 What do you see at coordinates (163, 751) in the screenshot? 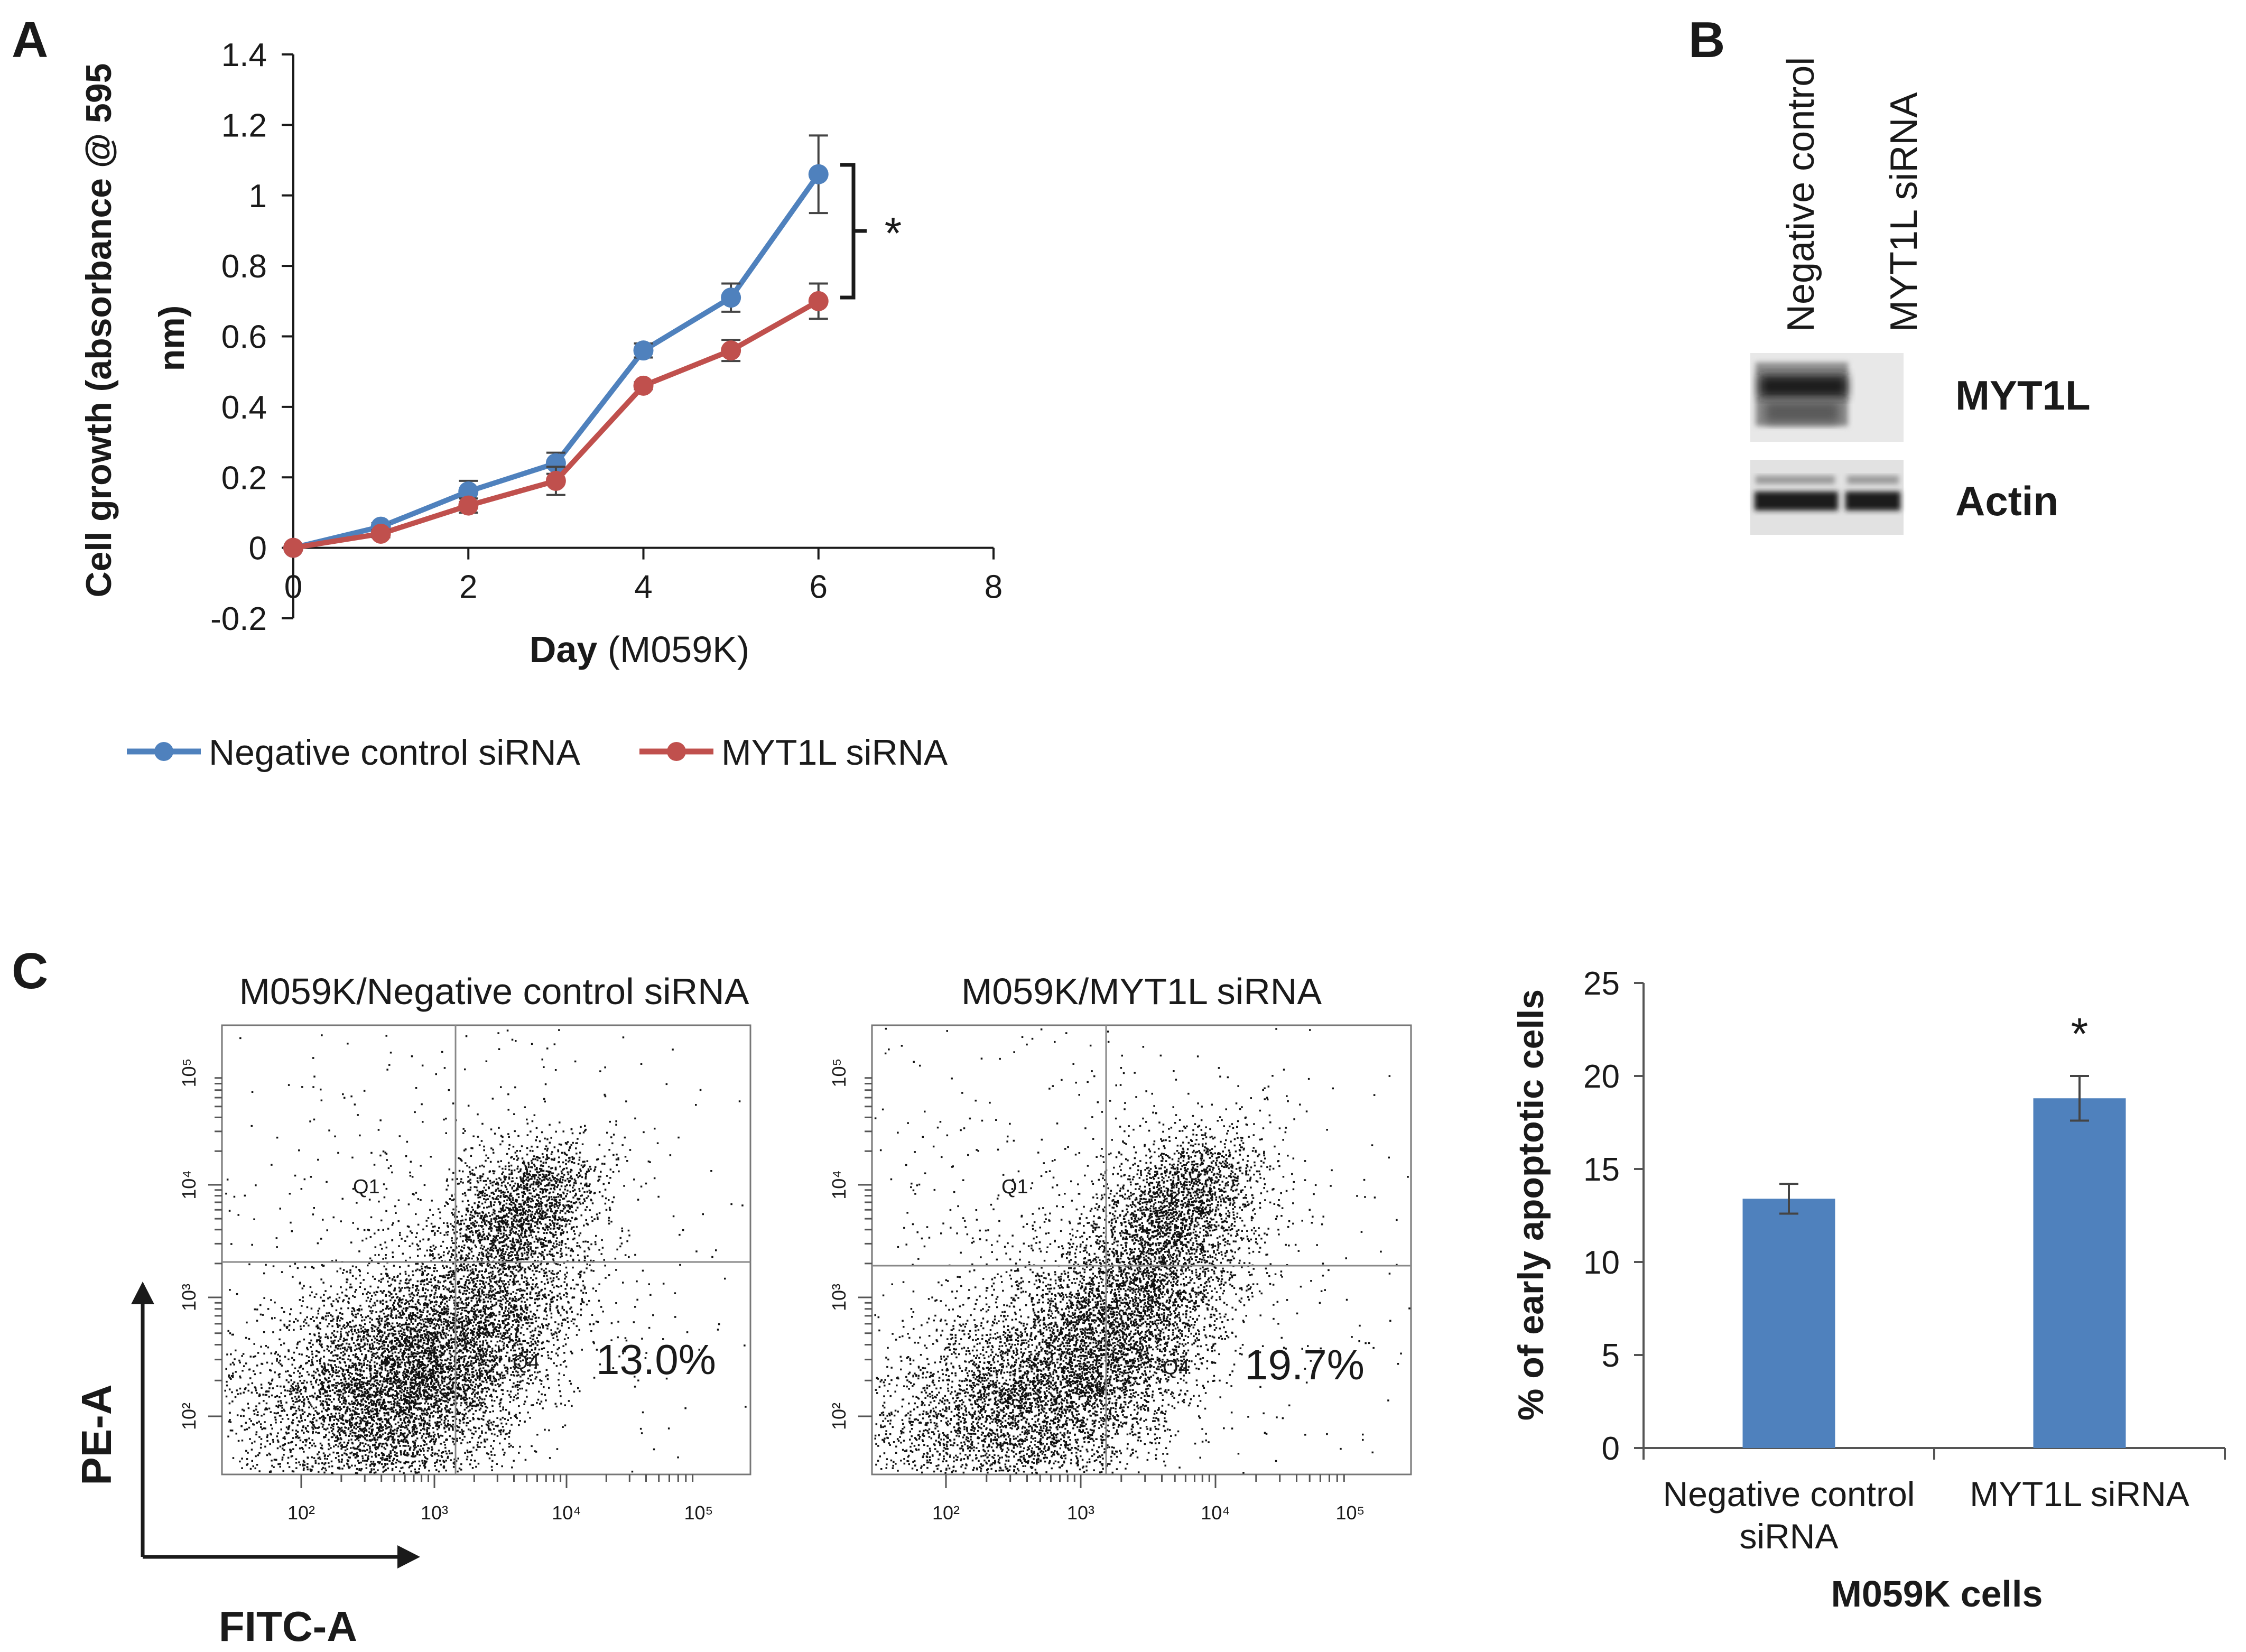
I see `legend-marker-negative-control` at bounding box center [163, 751].